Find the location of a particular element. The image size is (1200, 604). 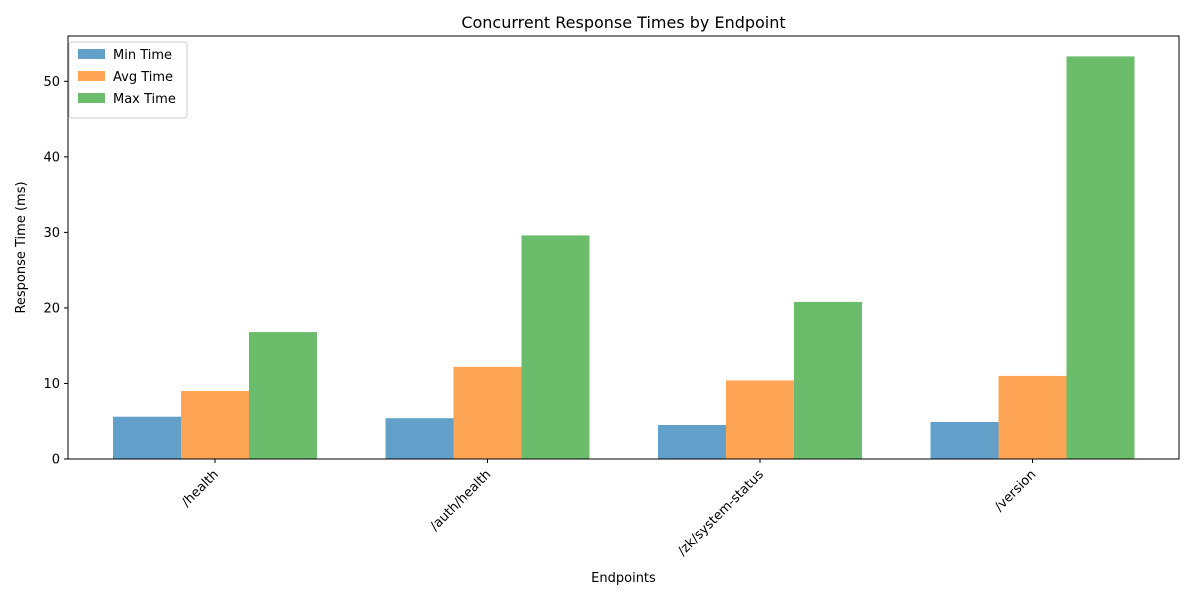

y-tick-label-3: 30 is located at coordinates (51, 233).